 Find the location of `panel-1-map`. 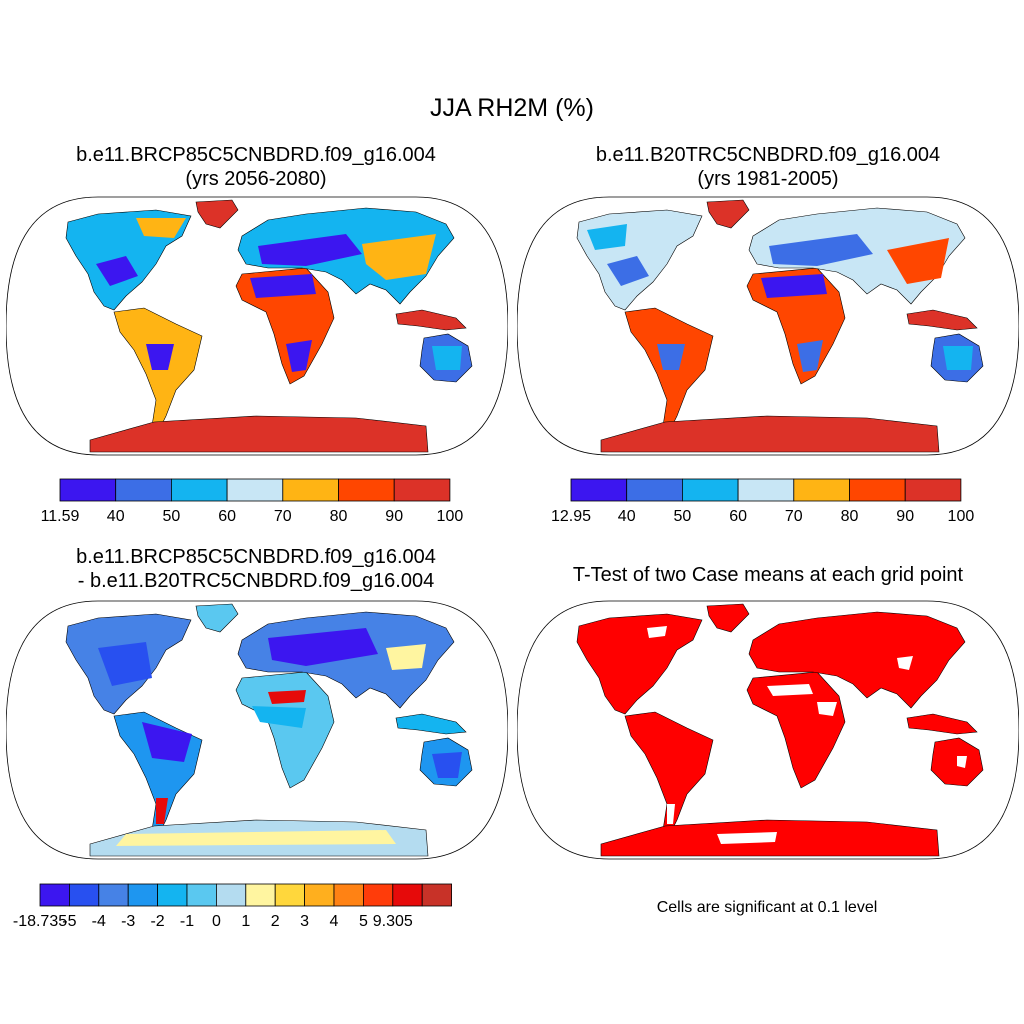

panel-1-map is located at coordinates (257, 326).